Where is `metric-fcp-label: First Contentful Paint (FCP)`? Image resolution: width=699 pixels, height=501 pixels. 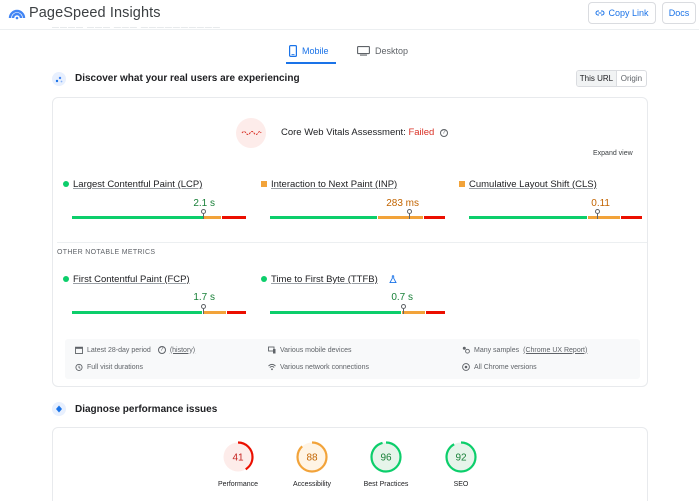 metric-fcp-label: First Contentful Paint (FCP) is located at coordinates (131, 279).